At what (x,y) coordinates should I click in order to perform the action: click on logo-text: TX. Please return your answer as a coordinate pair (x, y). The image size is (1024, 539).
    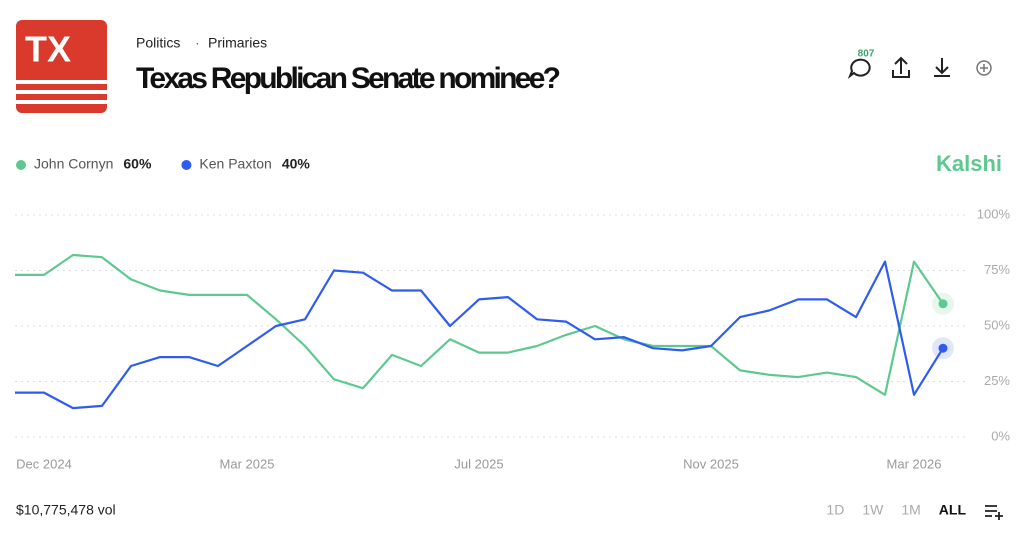
    Looking at the image, I should click on (48, 49).